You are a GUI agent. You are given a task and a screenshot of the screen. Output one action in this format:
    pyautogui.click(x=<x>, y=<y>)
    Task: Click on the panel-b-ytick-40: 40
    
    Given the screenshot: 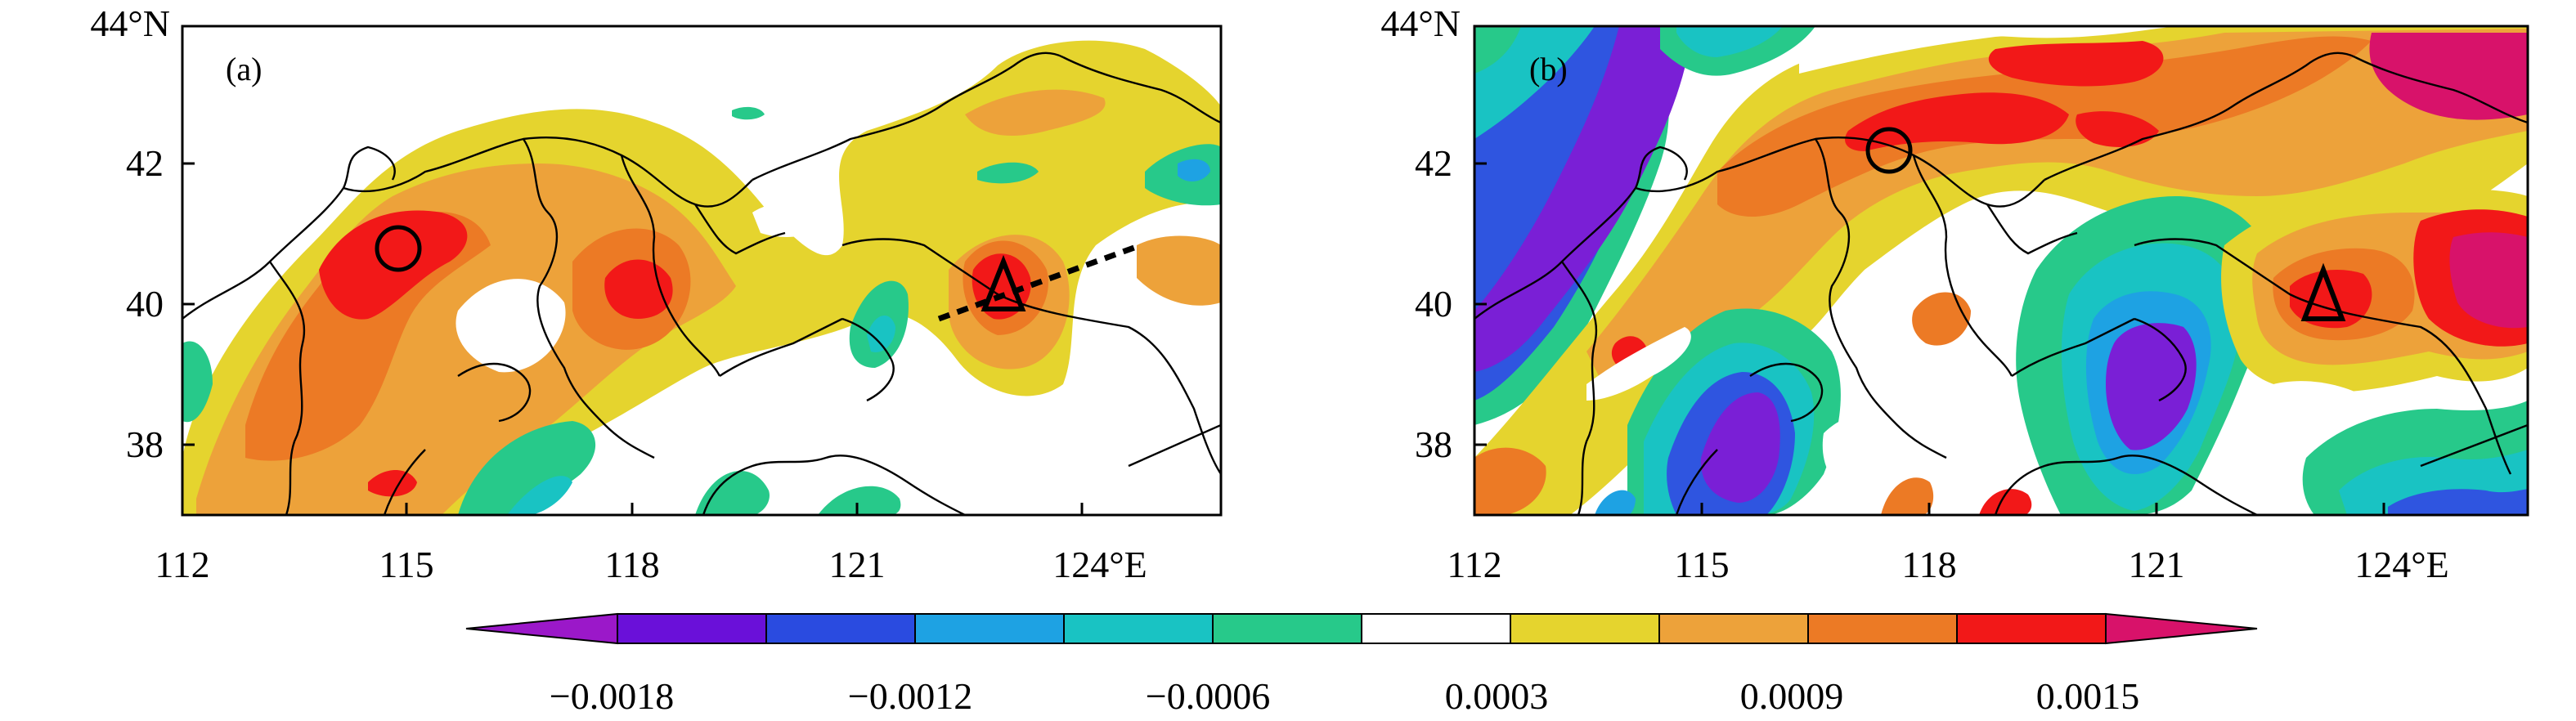 What is the action you would take?
    pyautogui.click(x=1434, y=304)
    